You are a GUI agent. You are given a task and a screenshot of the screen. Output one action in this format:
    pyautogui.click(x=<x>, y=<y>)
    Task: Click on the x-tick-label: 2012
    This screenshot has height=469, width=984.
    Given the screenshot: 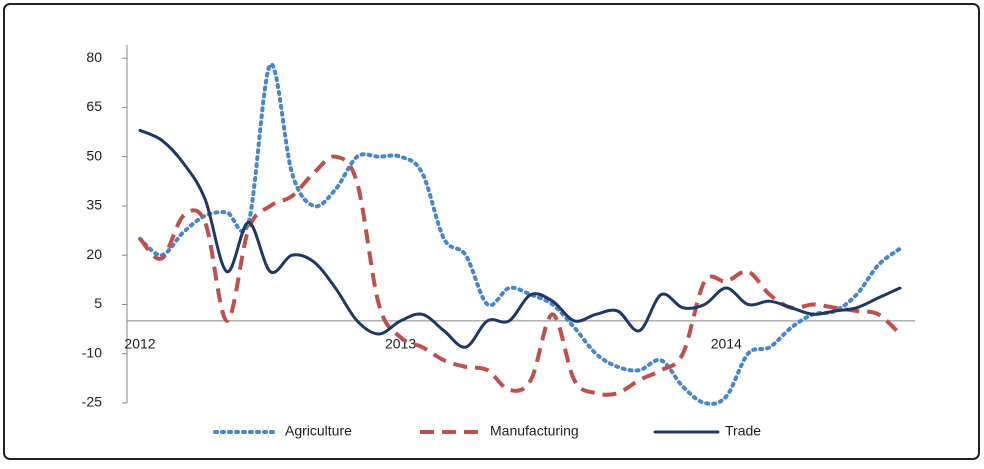 What is the action you would take?
    pyautogui.click(x=139, y=344)
    